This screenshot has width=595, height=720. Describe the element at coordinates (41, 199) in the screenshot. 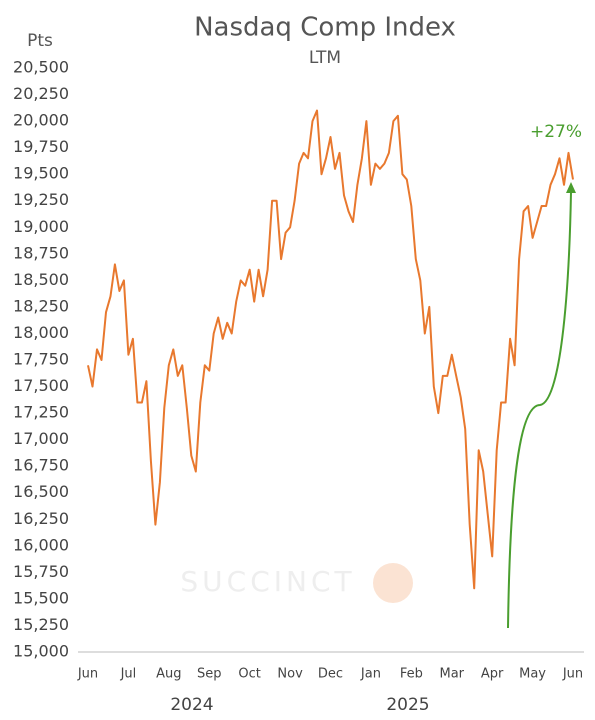

I see `y-tick-label: 19,250` at that location.